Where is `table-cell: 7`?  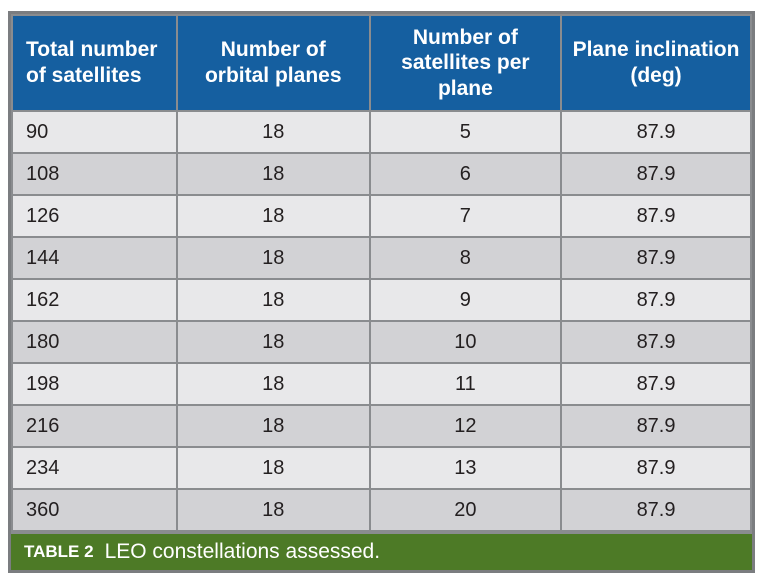 table-cell: 7 is located at coordinates (465, 216).